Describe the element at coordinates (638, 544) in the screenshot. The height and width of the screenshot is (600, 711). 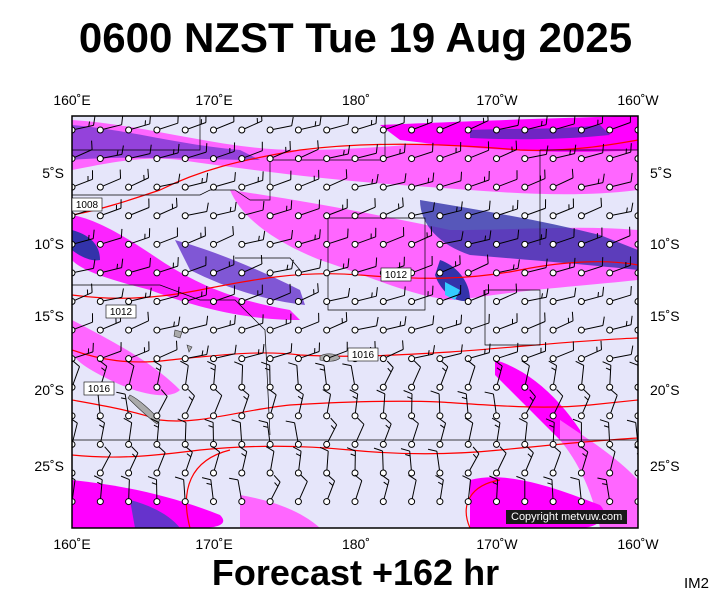
I see `bottom-lon-label-160w: 160˚W` at that location.